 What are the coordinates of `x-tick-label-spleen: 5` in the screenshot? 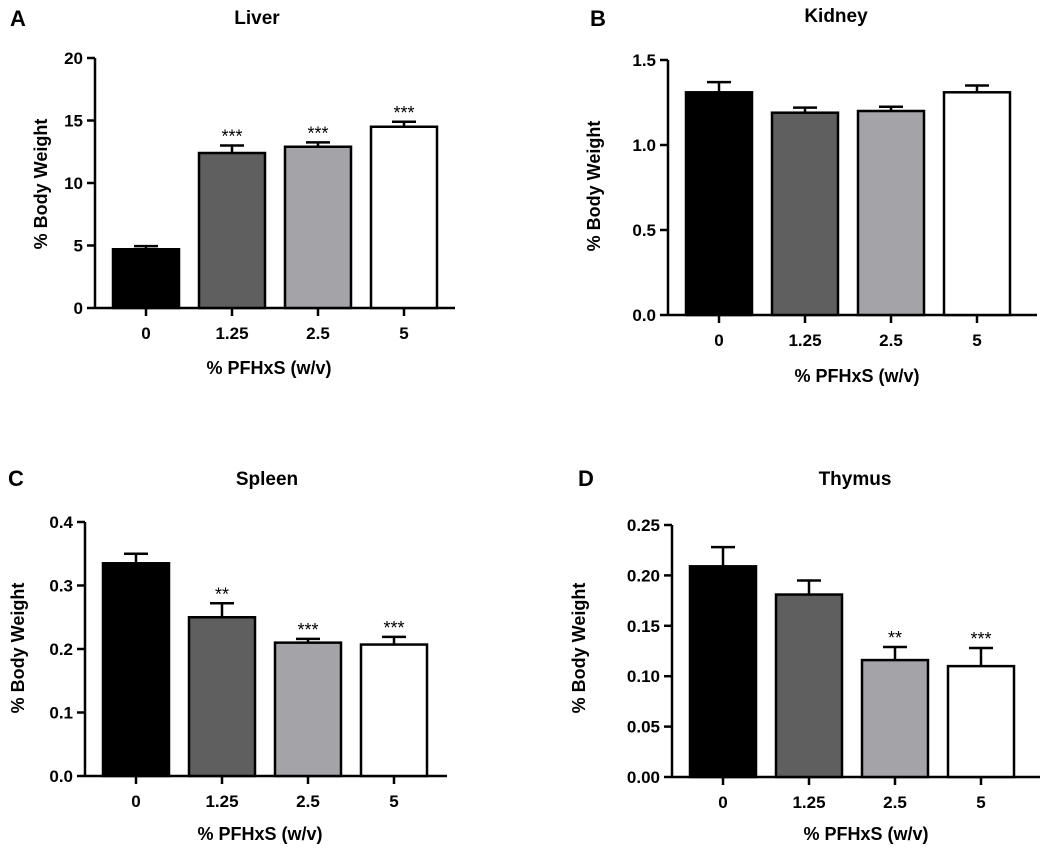 It's located at (393, 801).